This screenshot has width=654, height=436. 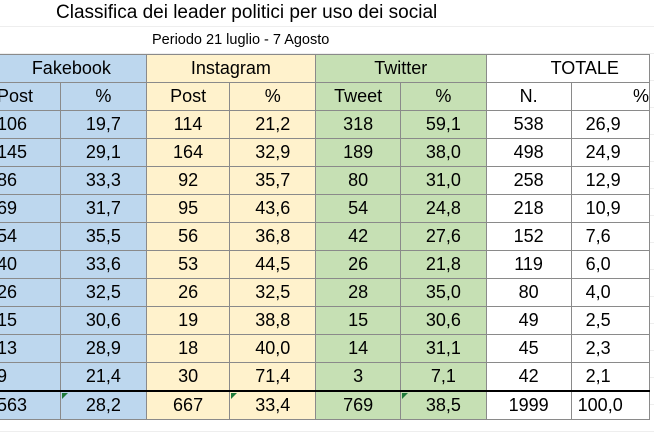 What do you see at coordinates (103, 124) in the screenshot?
I see `cell-fb-pct: 19,7` at bounding box center [103, 124].